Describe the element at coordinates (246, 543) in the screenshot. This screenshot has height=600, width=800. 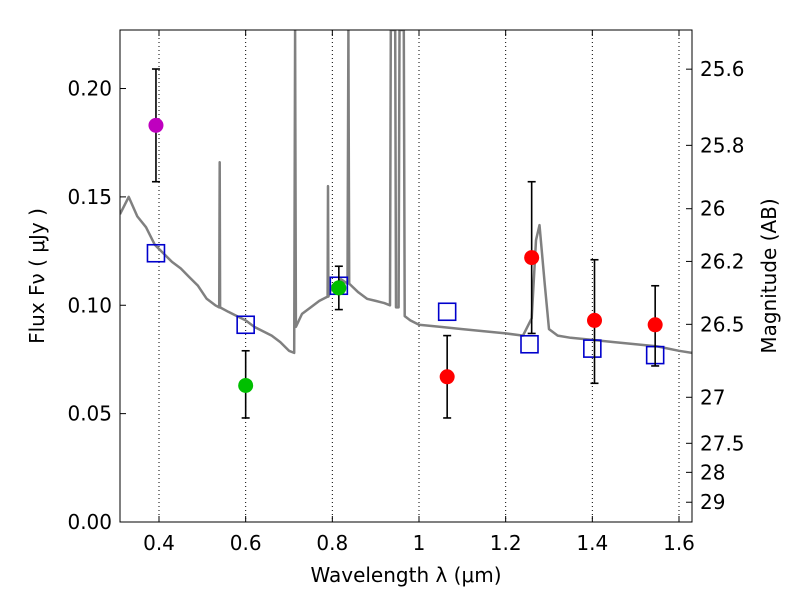
I see `x-tick-label: 0.6` at that location.